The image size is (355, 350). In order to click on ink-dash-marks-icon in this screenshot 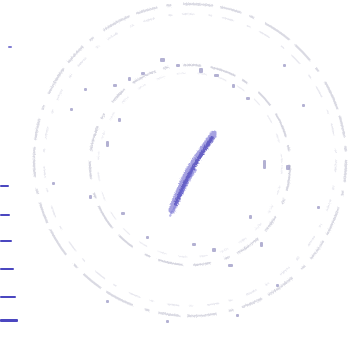, I will do `click(9, 184)`.